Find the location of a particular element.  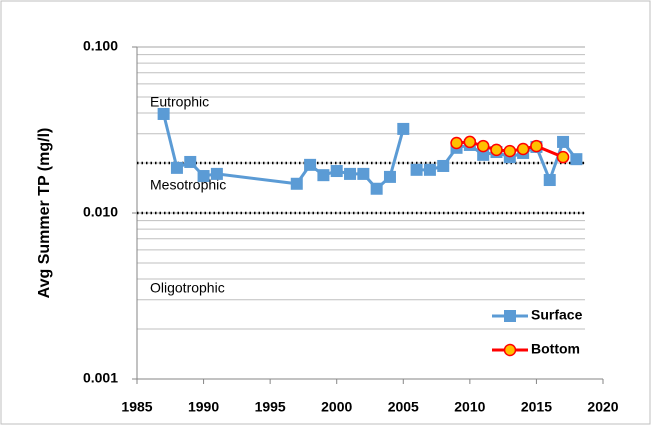

y-tick-label: 0.001 is located at coordinates (100, 378).